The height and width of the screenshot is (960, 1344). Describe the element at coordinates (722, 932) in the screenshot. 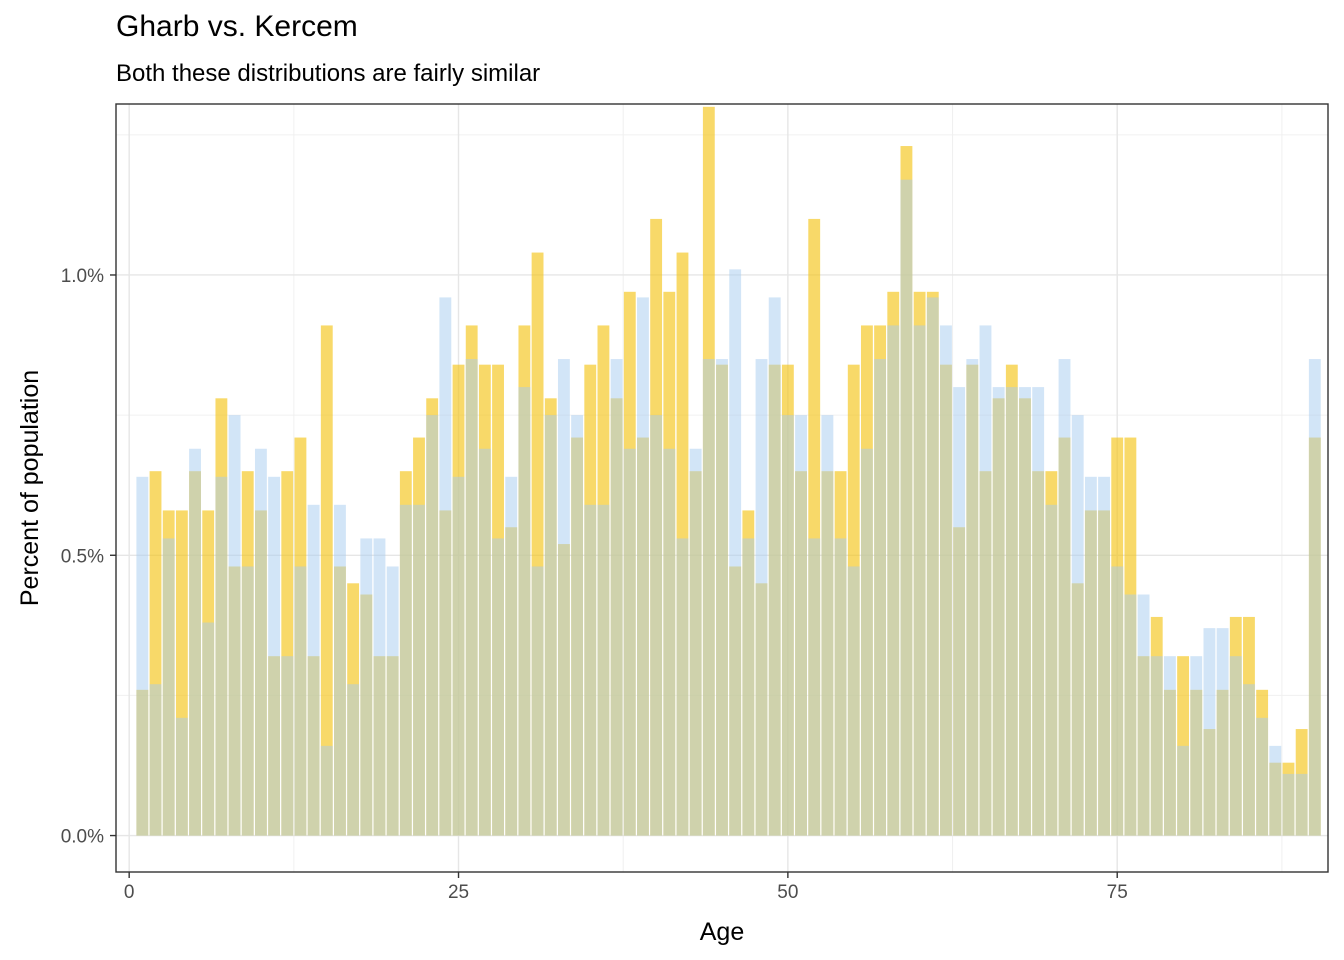

I see `x-axis-title: Age` at that location.